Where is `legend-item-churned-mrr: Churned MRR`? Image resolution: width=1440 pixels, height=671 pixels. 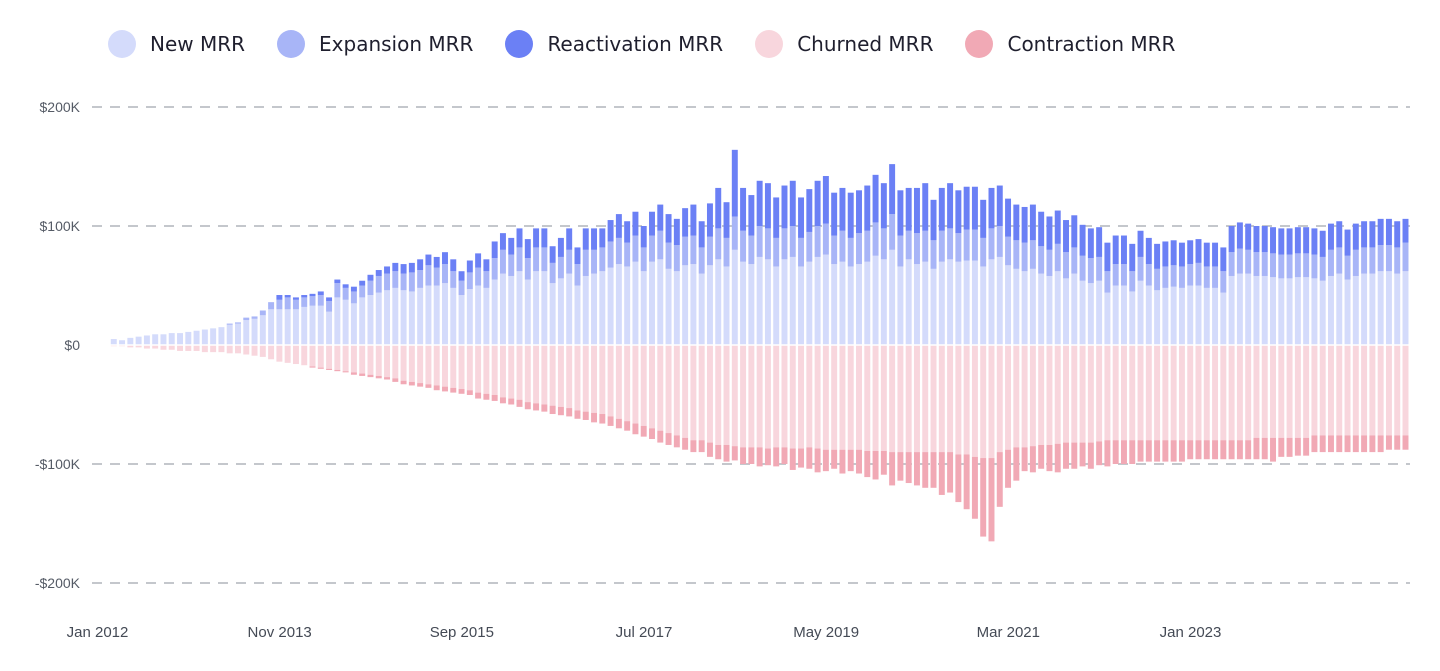
legend-item-churned-mrr: Churned MRR is located at coordinates (844, 44).